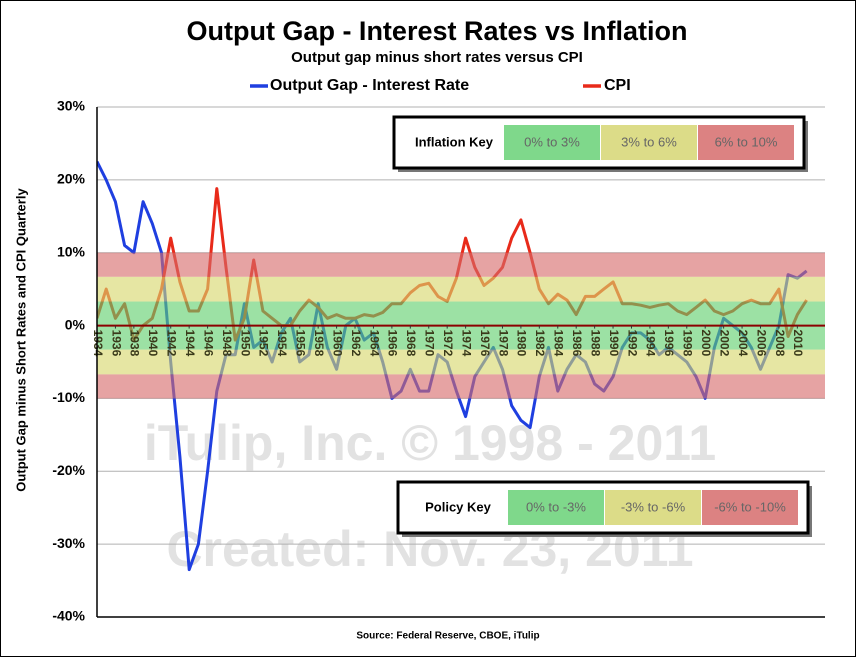 This screenshot has width=856, height=657. What do you see at coordinates (706, 343) in the screenshot?
I see `x-tick-label: 2000` at bounding box center [706, 343].